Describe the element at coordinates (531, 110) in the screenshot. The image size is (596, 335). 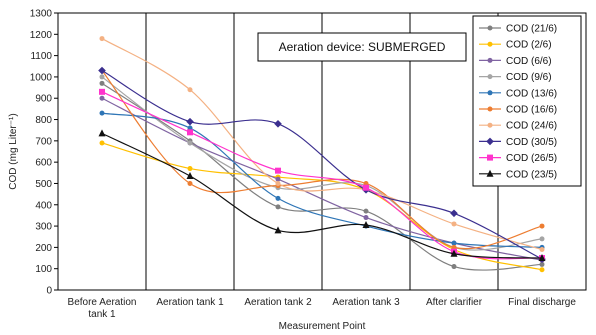
I see `legend-label: COD (16/6)` at that location.